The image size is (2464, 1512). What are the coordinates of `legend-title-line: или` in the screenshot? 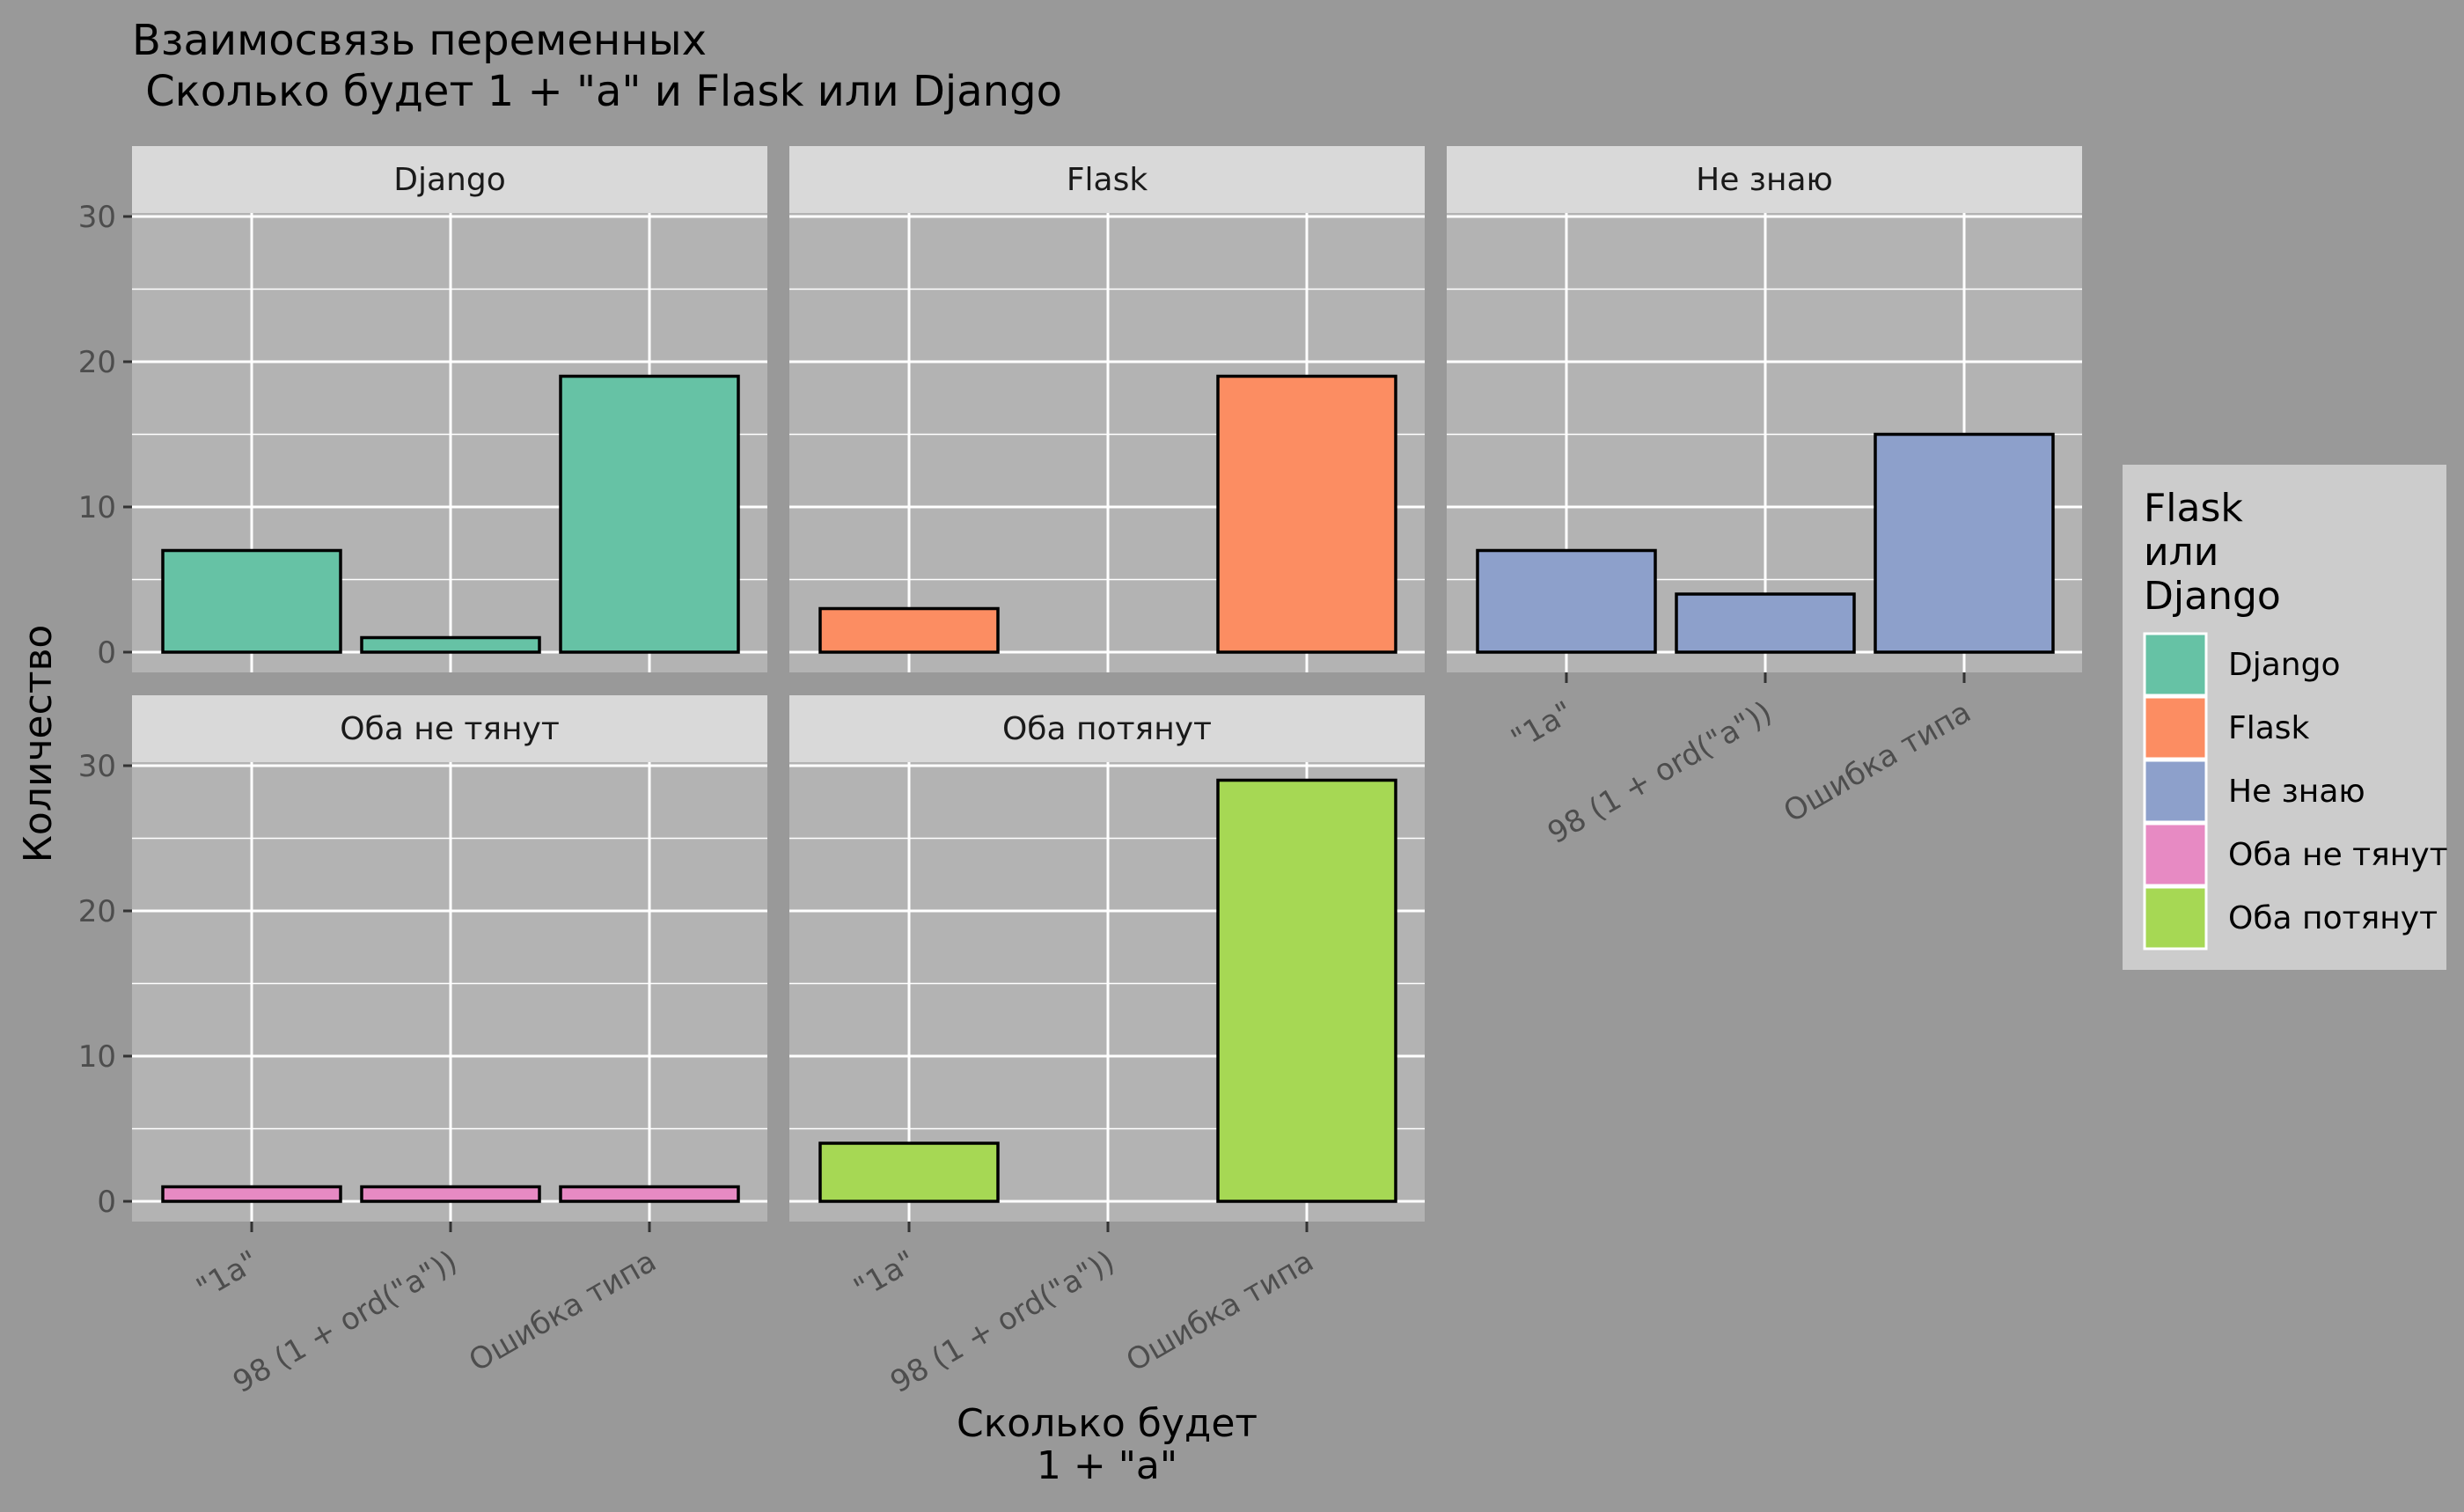 It's located at (2181, 552).